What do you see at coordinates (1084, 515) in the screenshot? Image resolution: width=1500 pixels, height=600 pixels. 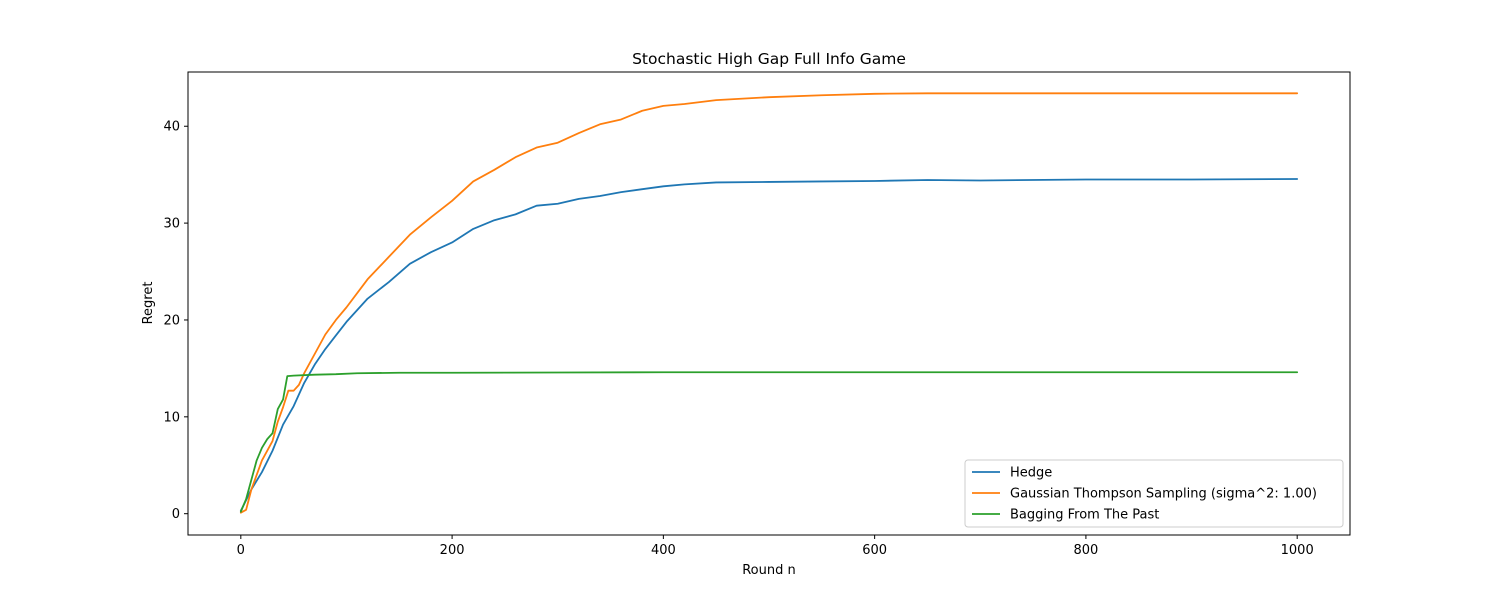 I see `legend-label: Bagging From The Past` at bounding box center [1084, 515].